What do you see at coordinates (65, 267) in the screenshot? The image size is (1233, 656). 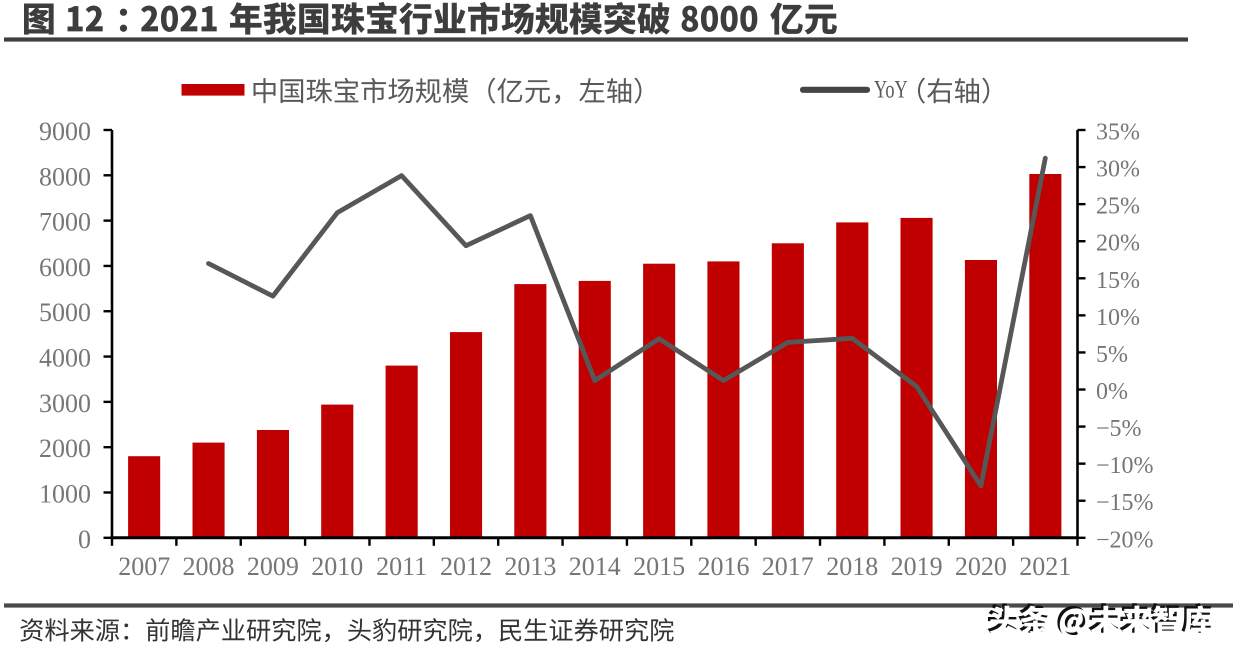 I see `svg-text: 6000` at bounding box center [65, 267].